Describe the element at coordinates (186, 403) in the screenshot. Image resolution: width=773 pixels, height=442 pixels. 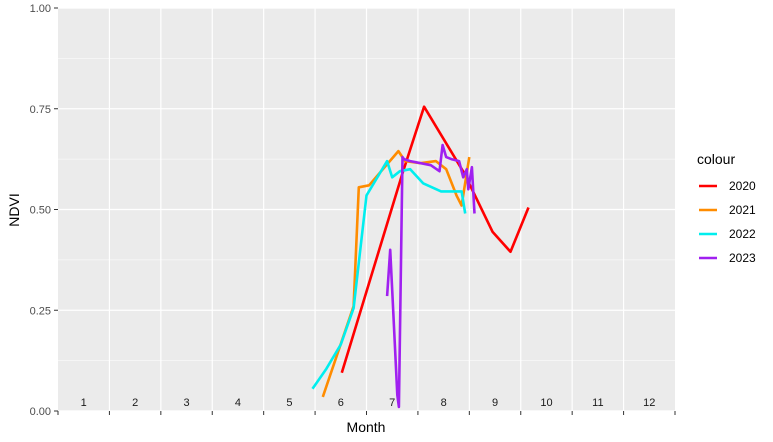
I see `month-label: 3` at that location.